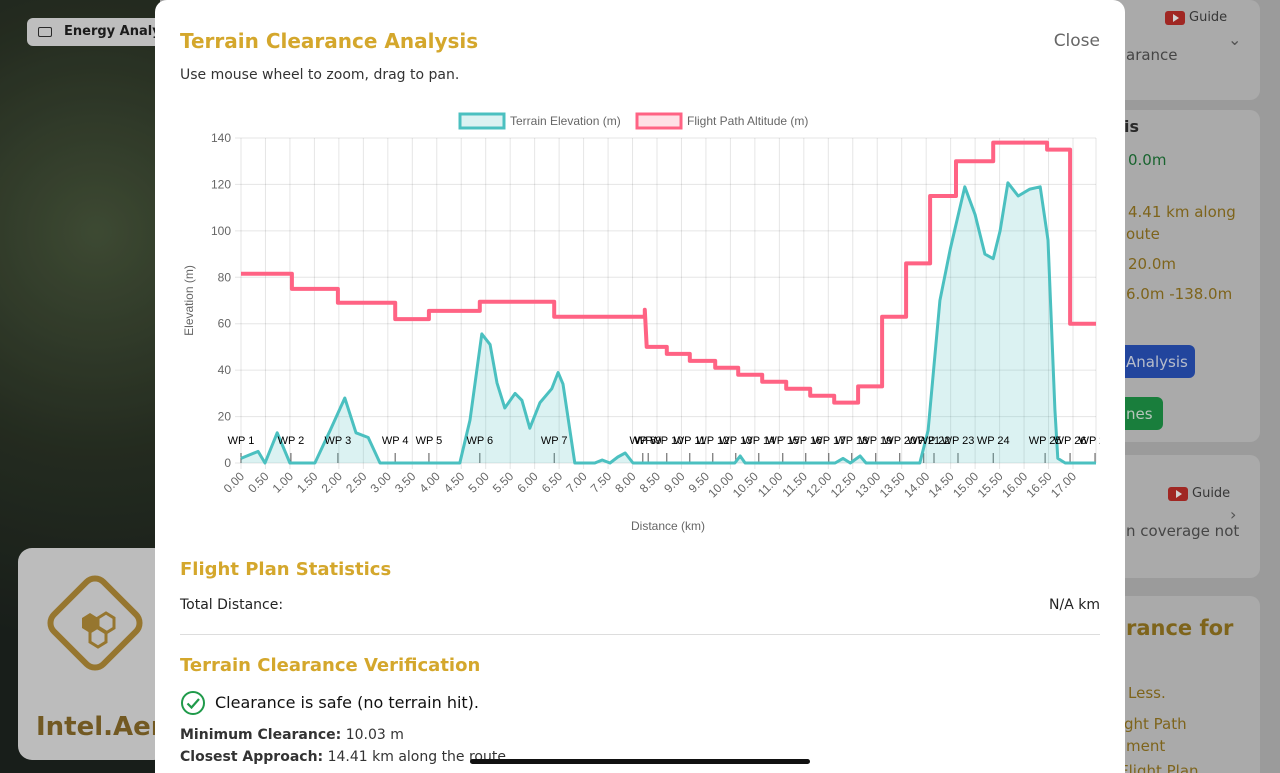 The width and height of the screenshot is (1280, 773). What do you see at coordinates (416, 757) in the screenshot?
I see `value: 14.41 km along the route` at bounding box center [416, 757].